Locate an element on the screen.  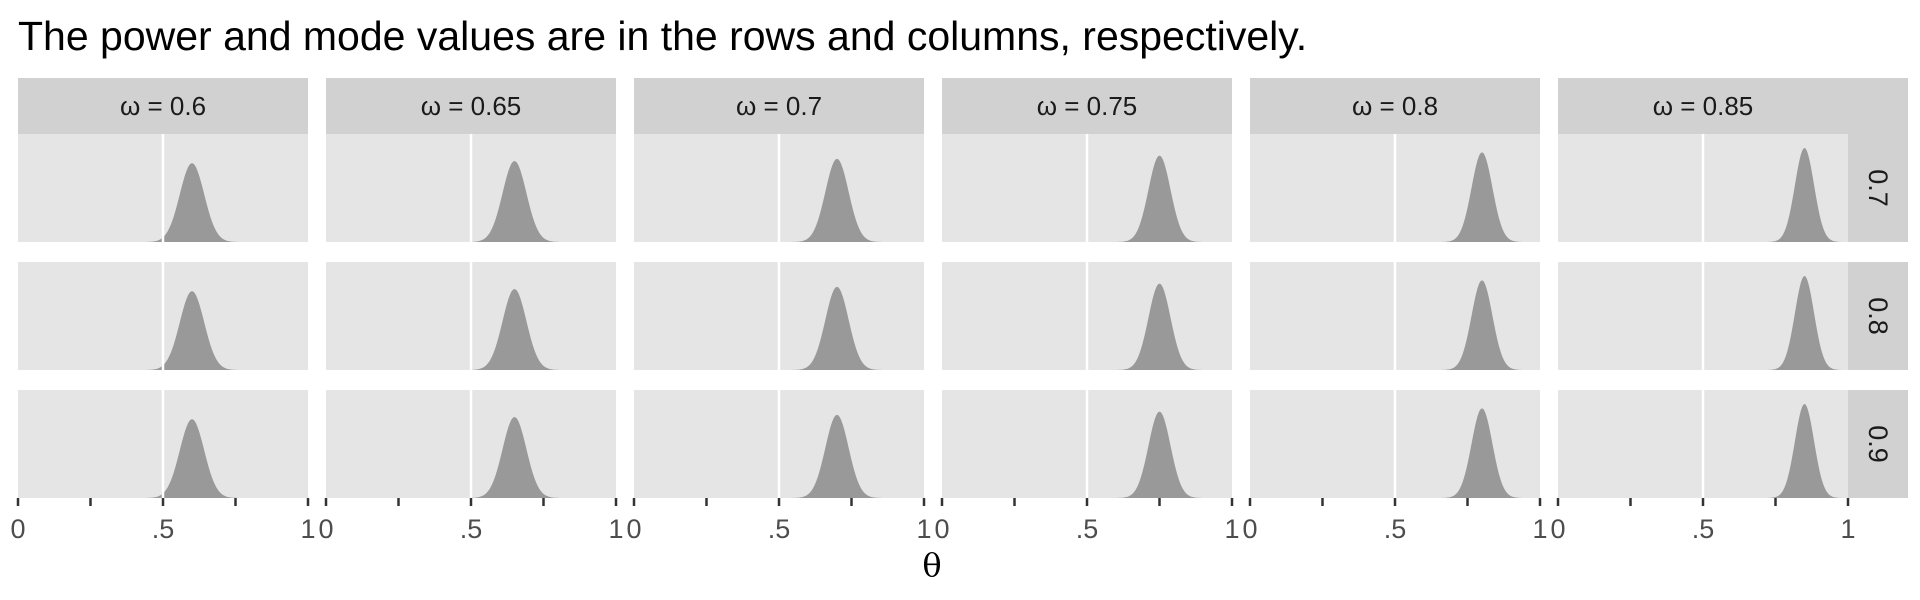
x-axis-title: θ is located at coordinates (931, 565).